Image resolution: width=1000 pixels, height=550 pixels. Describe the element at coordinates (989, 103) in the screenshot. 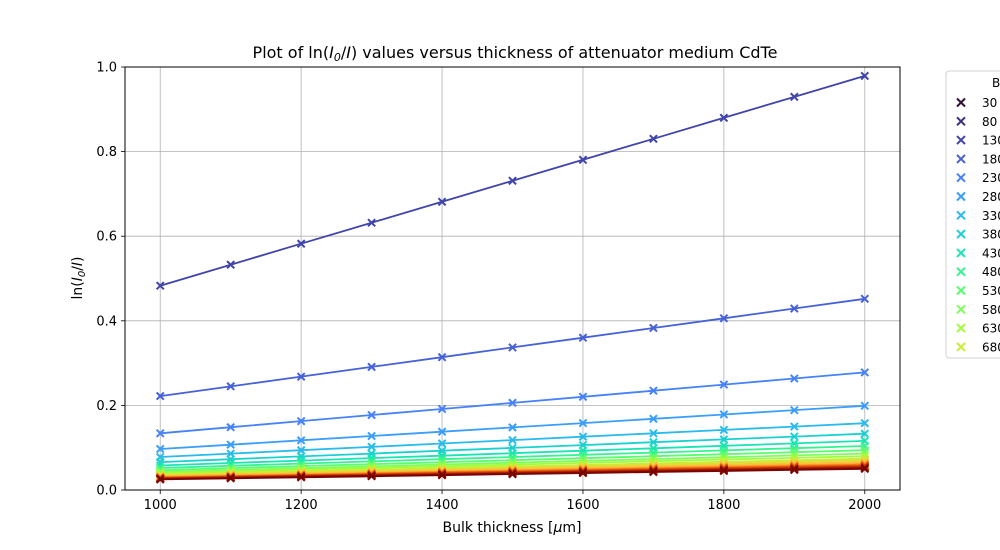

I see `legend-label: 30` at that location.